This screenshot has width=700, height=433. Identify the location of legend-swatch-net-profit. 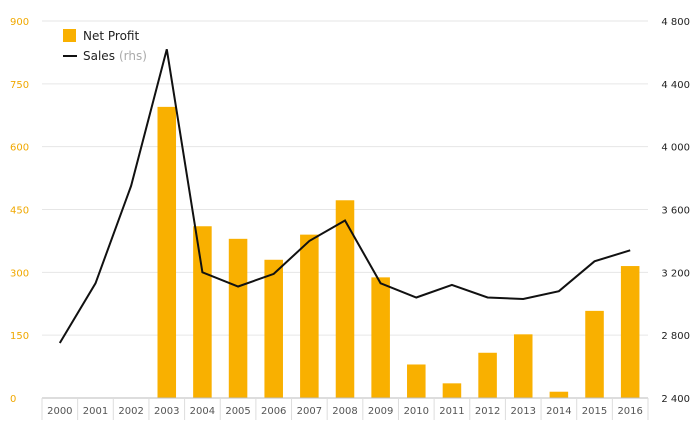
(69, 35).